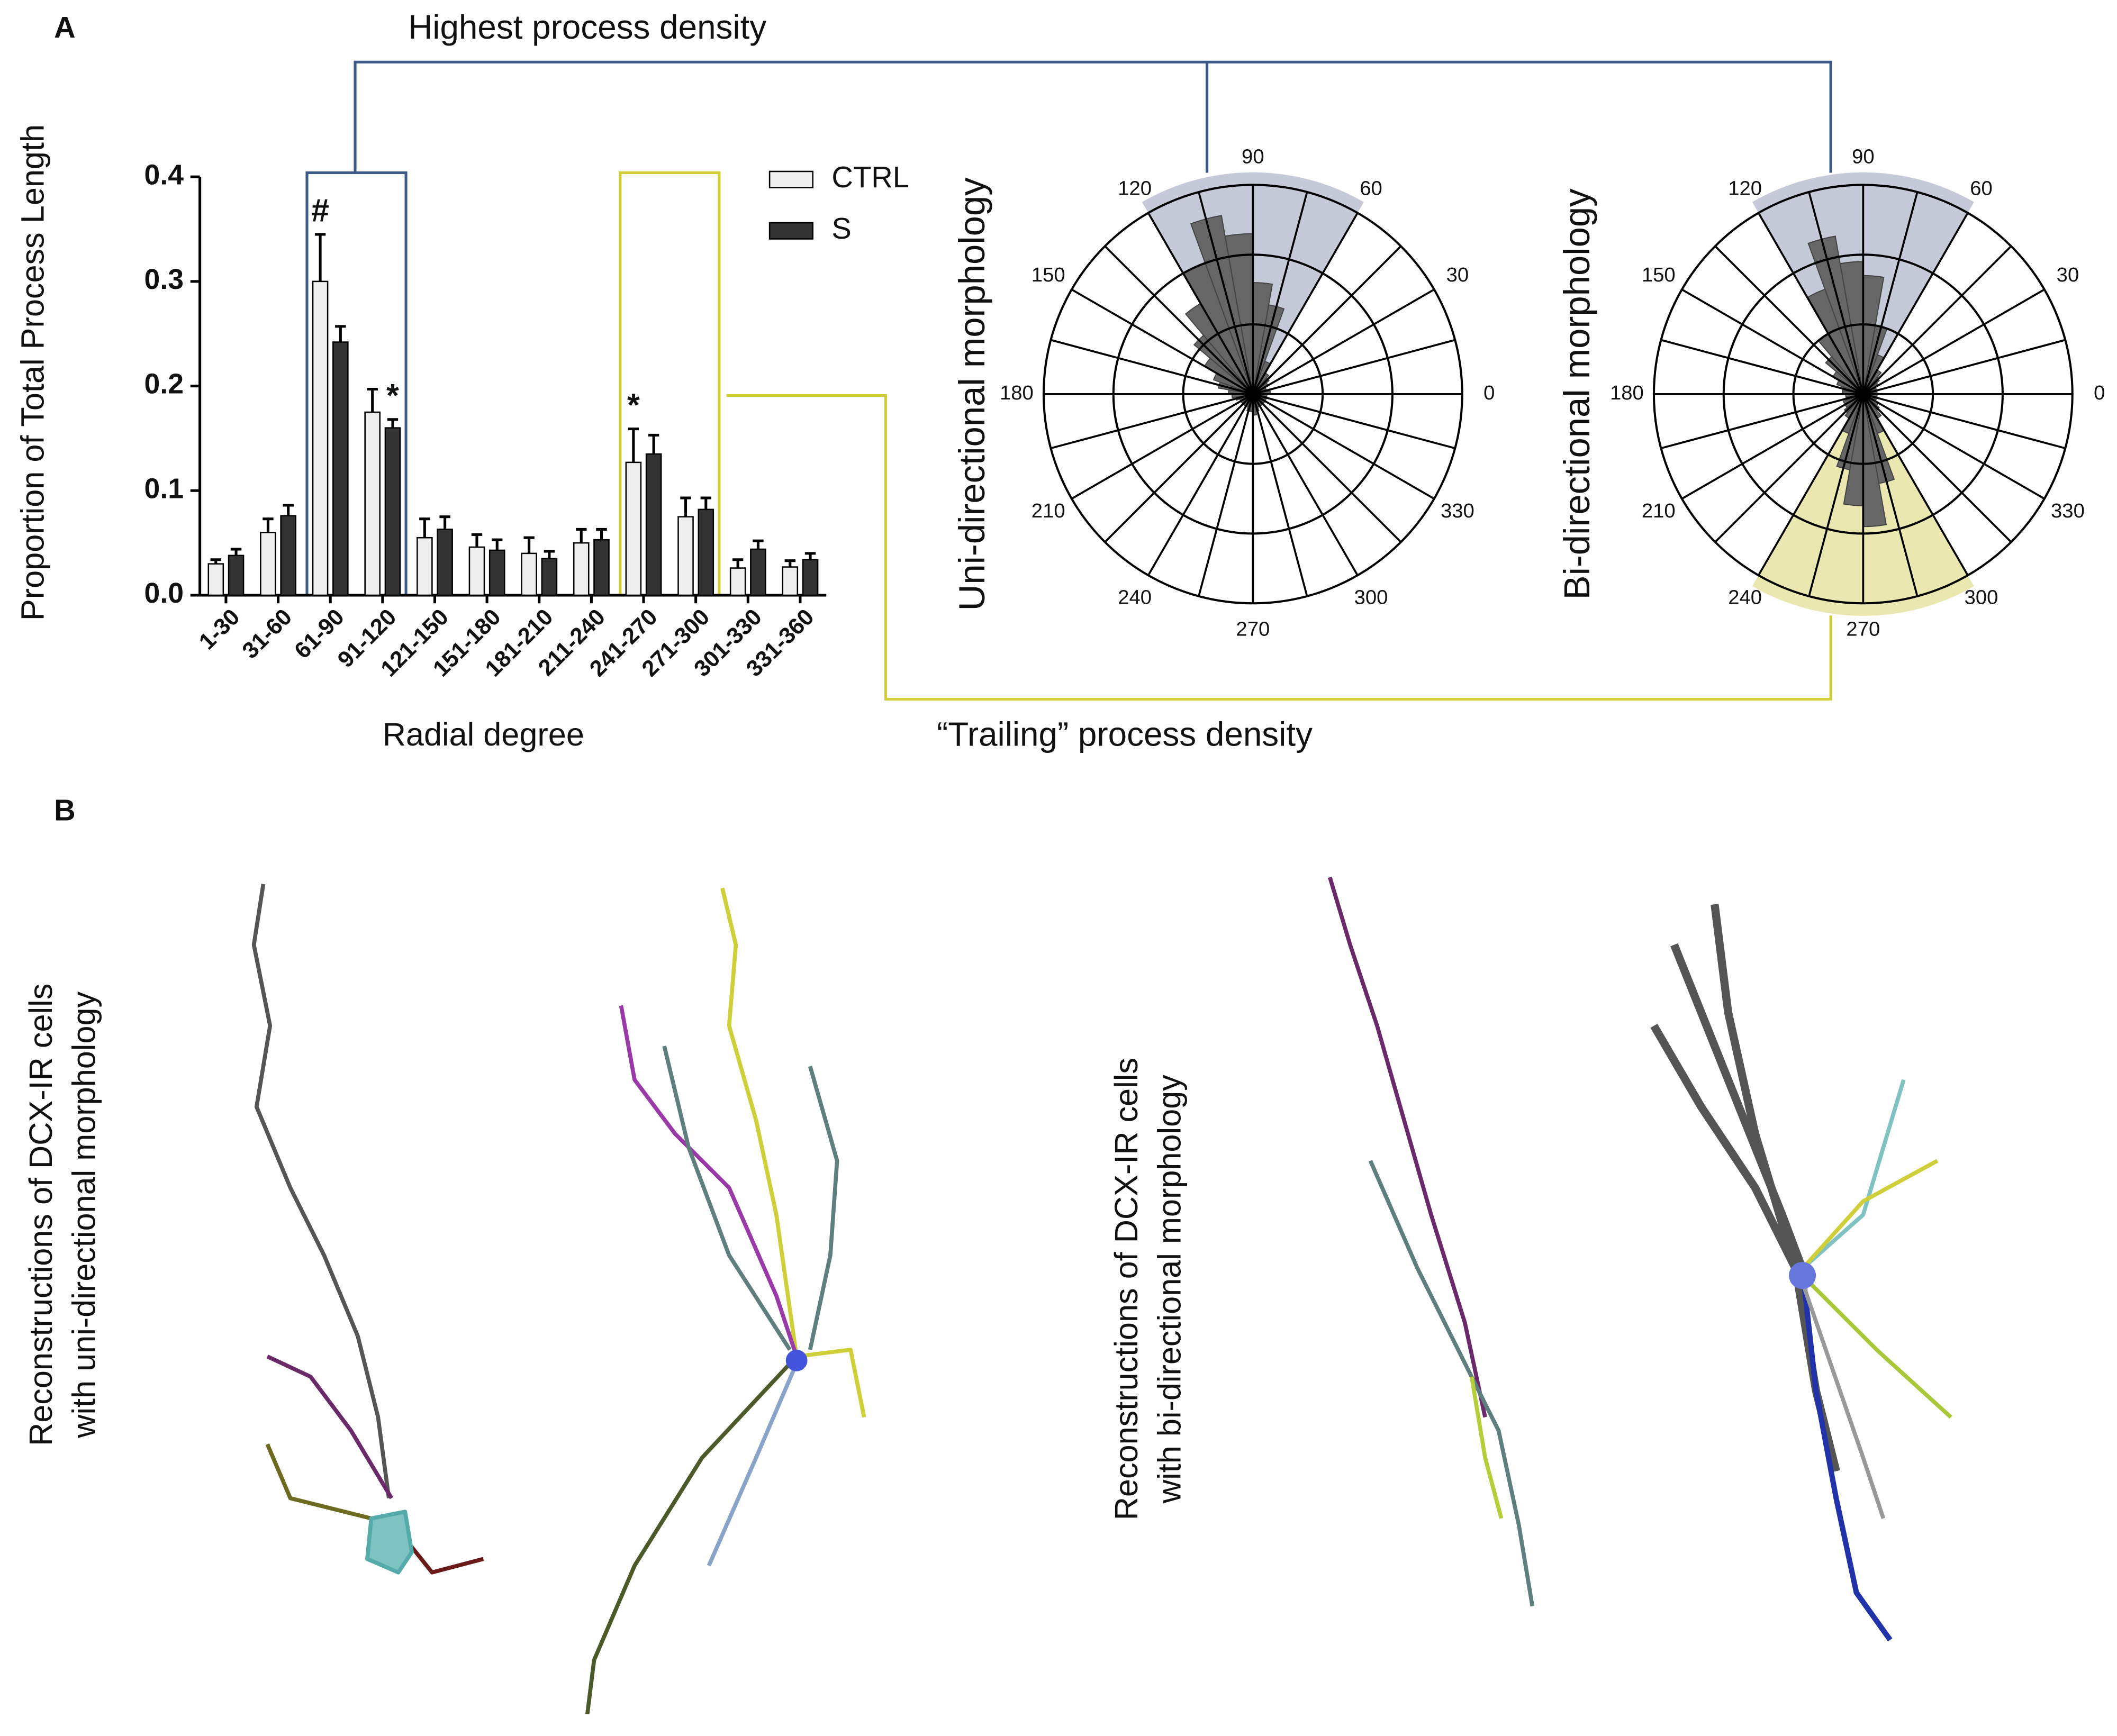  What do you see at coordinates (870, 177) in the screenshot?
I see `legend-label: CTRL` at bounding box center [870, 177].